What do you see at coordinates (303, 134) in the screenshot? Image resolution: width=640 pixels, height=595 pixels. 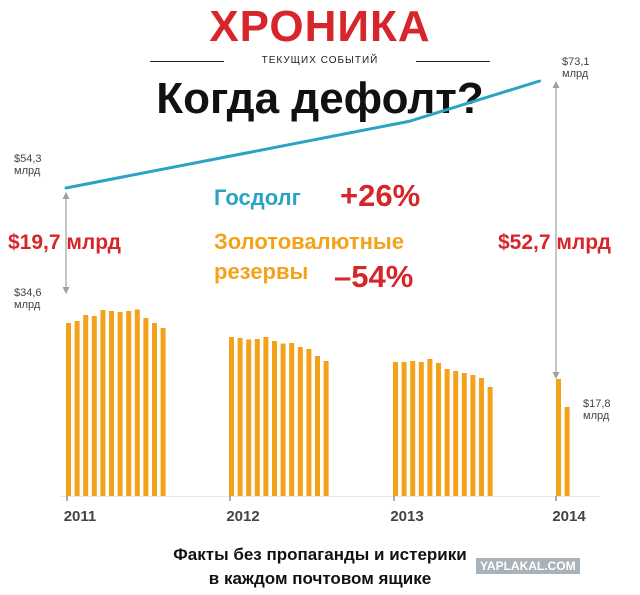 I see `debt-line` at bounding box center [303, 134].